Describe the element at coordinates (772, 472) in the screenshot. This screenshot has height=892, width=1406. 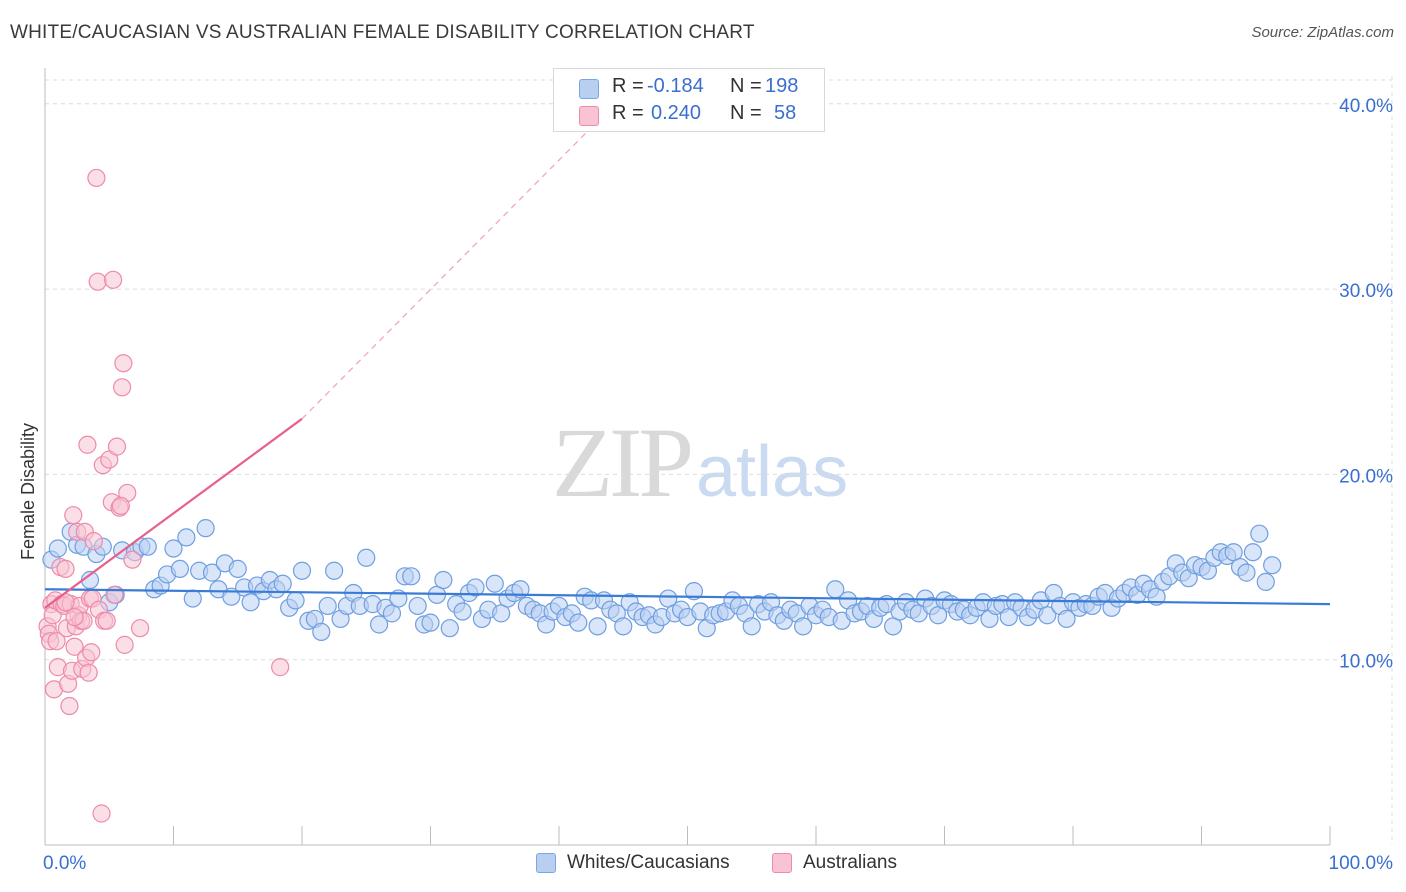
I see `watermark-atlas: atlas` at that location.